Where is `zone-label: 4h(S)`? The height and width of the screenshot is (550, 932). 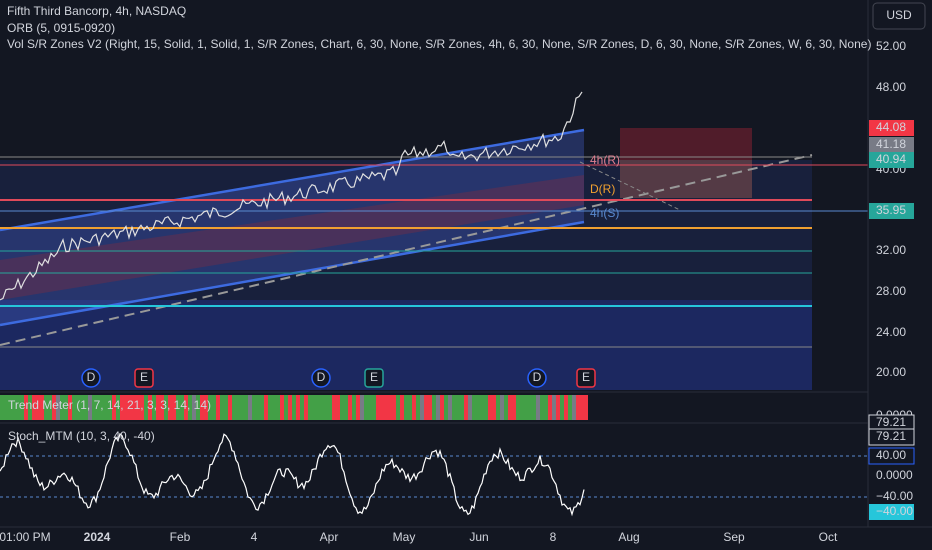 zone-label: 4h(S) is located at coordinates (604, 213).